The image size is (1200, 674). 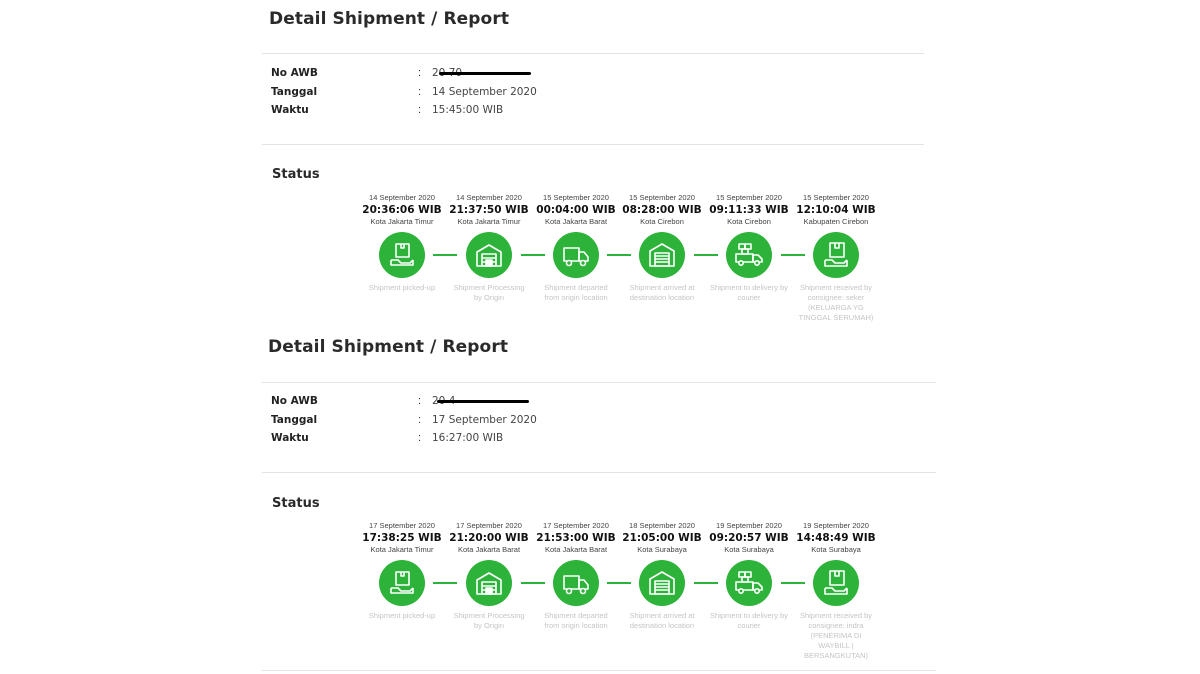 I want to click on page-title: Detail Shipment / Report, so click(x=389, y=19).